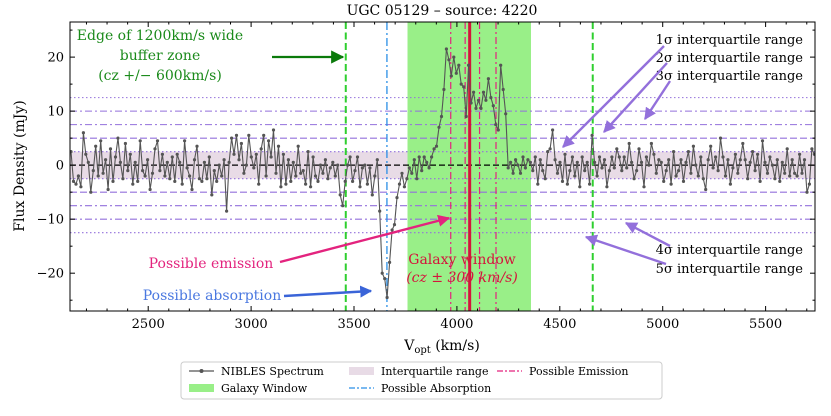 This screenshot has height=416, width=831. What do you see at coordinates (55, 112) in the screenshot?
I see `y-tick-label: 10` at bounding box center [55, 112].